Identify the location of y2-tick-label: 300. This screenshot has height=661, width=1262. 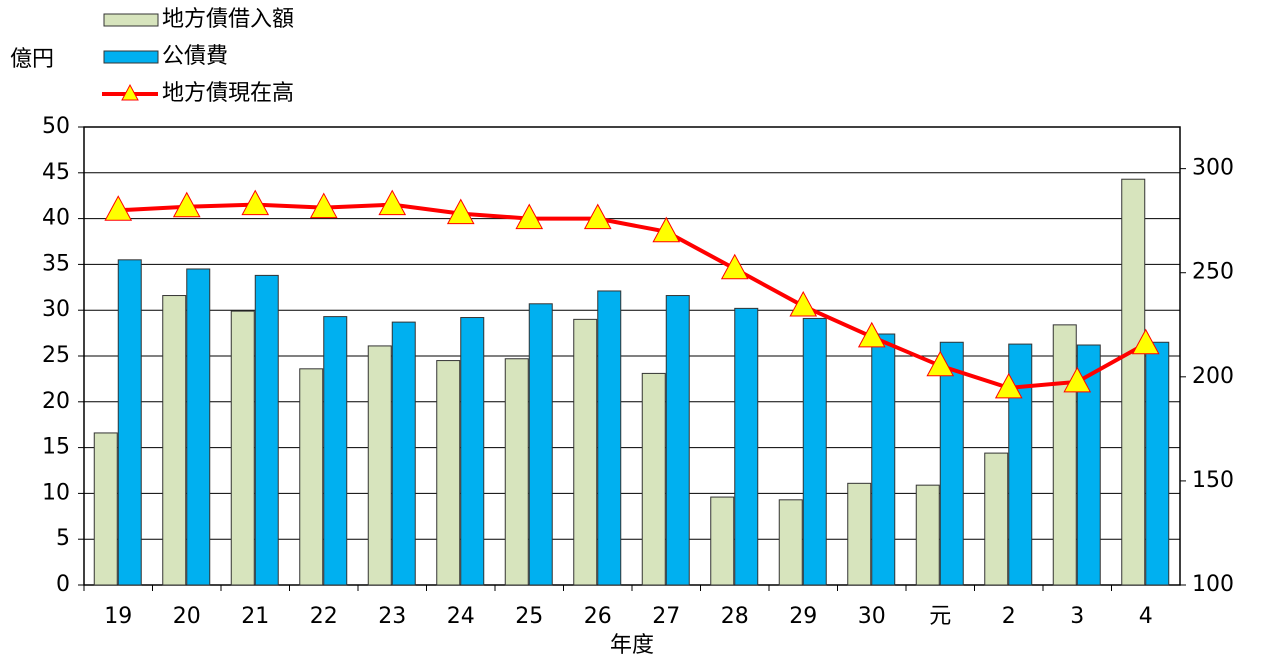
(1213, 168).